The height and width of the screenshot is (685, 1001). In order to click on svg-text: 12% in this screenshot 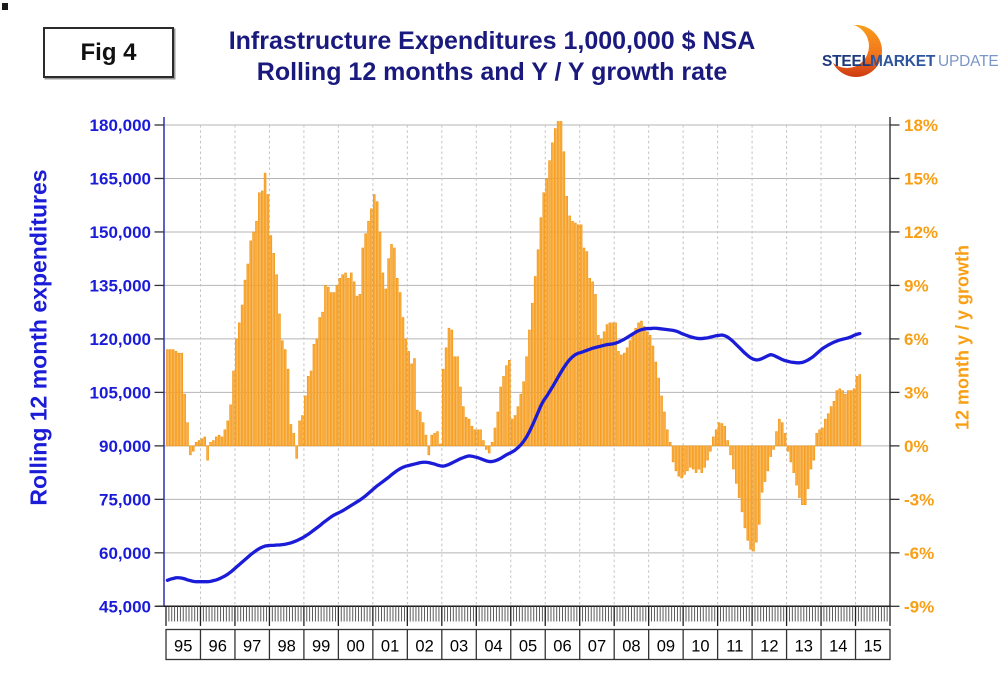, I will do `click(921, 232)`.